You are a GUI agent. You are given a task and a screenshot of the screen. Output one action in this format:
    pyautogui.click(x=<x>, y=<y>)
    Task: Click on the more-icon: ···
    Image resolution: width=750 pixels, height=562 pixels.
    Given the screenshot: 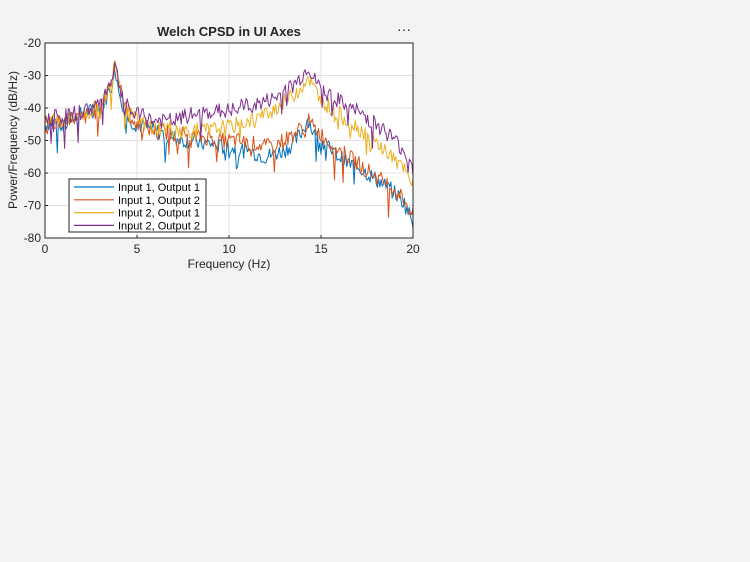 What is the action you would take?
    pyautogui.click(x=404, y=29)
    